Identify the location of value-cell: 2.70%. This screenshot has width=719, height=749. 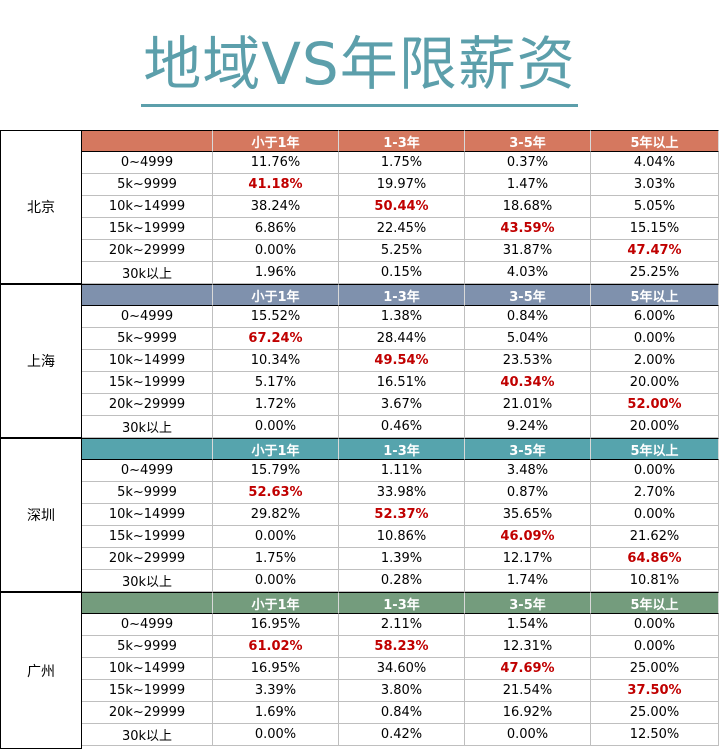
(655, 493).